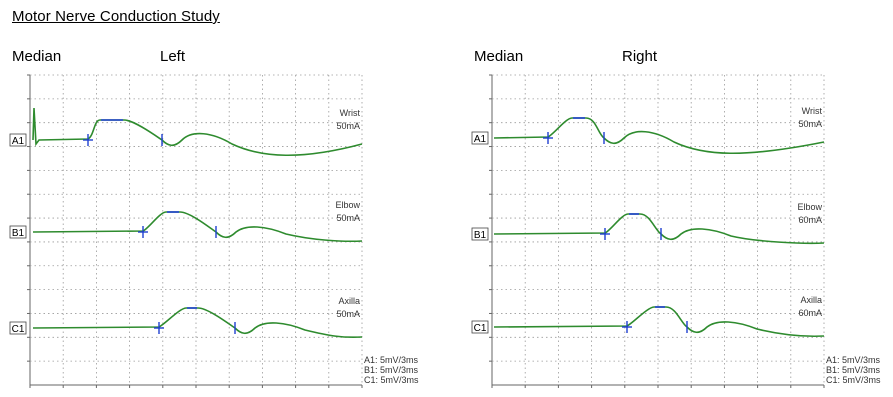 This screenshot has height=397, width=893. What do you see at coordinates (173, 56) in the screenshot?
I see `left-side-label: Left` at bounding box center [173, 56].